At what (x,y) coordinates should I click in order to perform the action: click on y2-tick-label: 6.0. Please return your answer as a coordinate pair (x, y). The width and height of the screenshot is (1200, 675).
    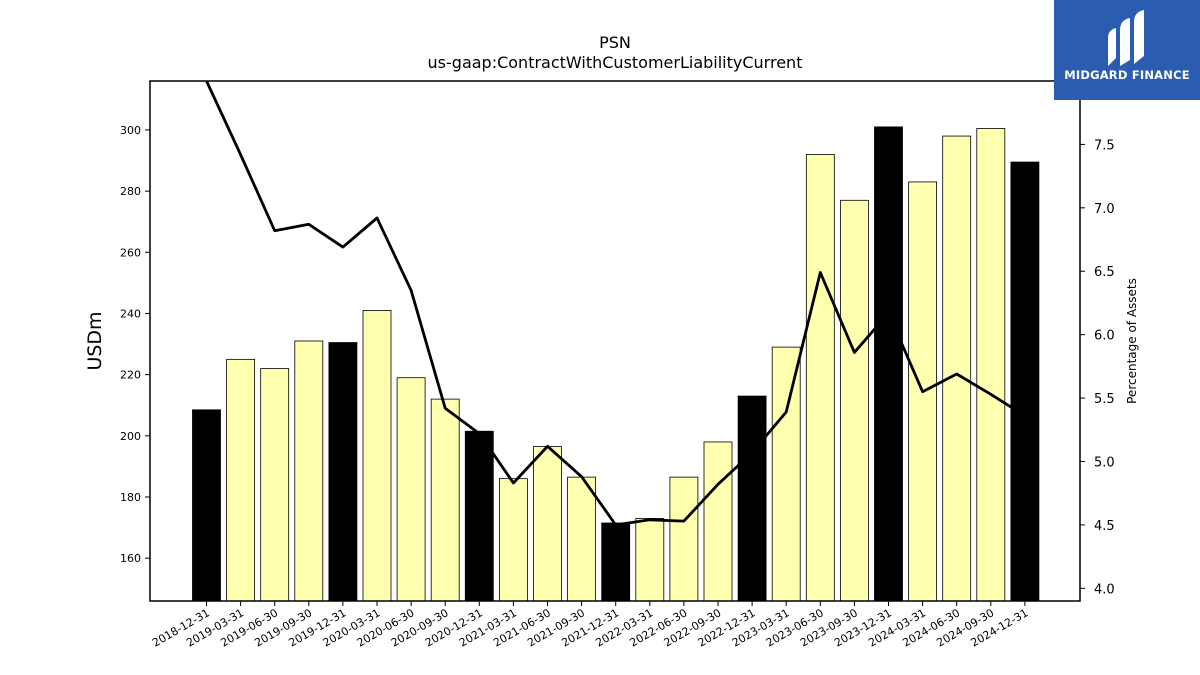
    Looking at the image, I should click on (1104, 336).